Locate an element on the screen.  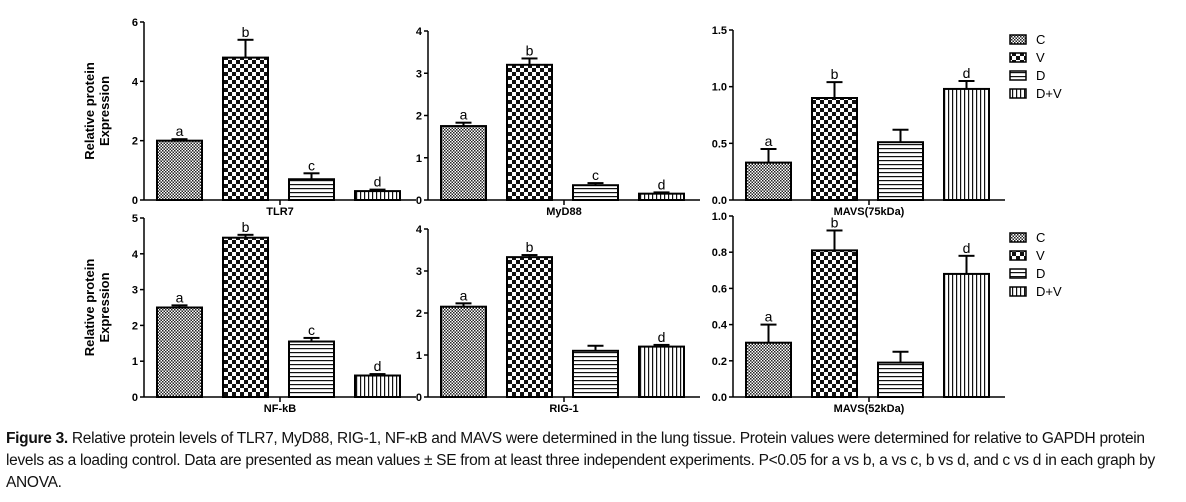
y-tick-label: 0.6 is located at coordinates (719, 289).